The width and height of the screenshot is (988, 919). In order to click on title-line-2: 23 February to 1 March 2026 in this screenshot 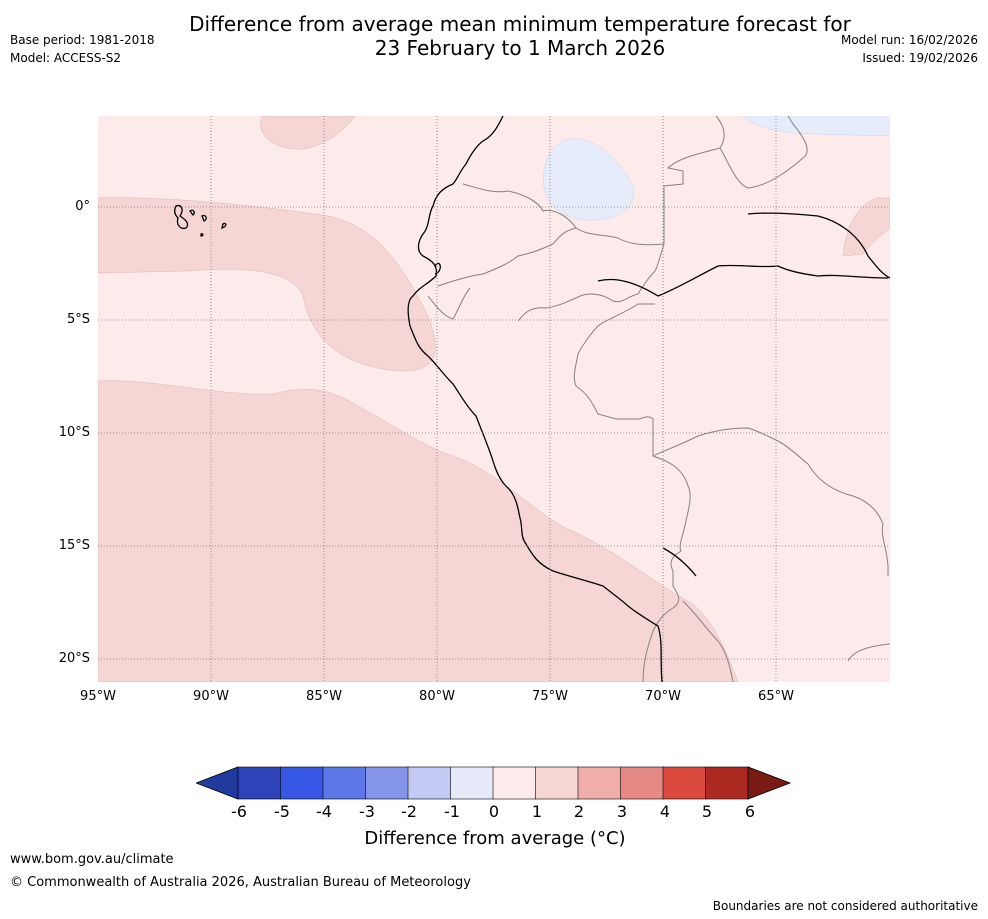, I will do `click(520, 48)`.